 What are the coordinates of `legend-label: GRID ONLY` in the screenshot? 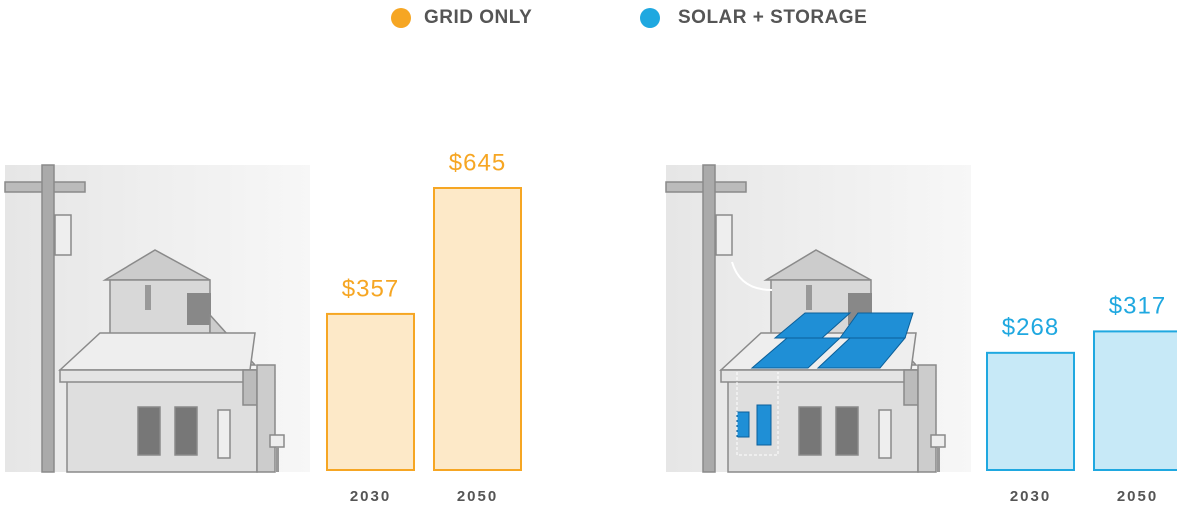 It's located at (478, 17).